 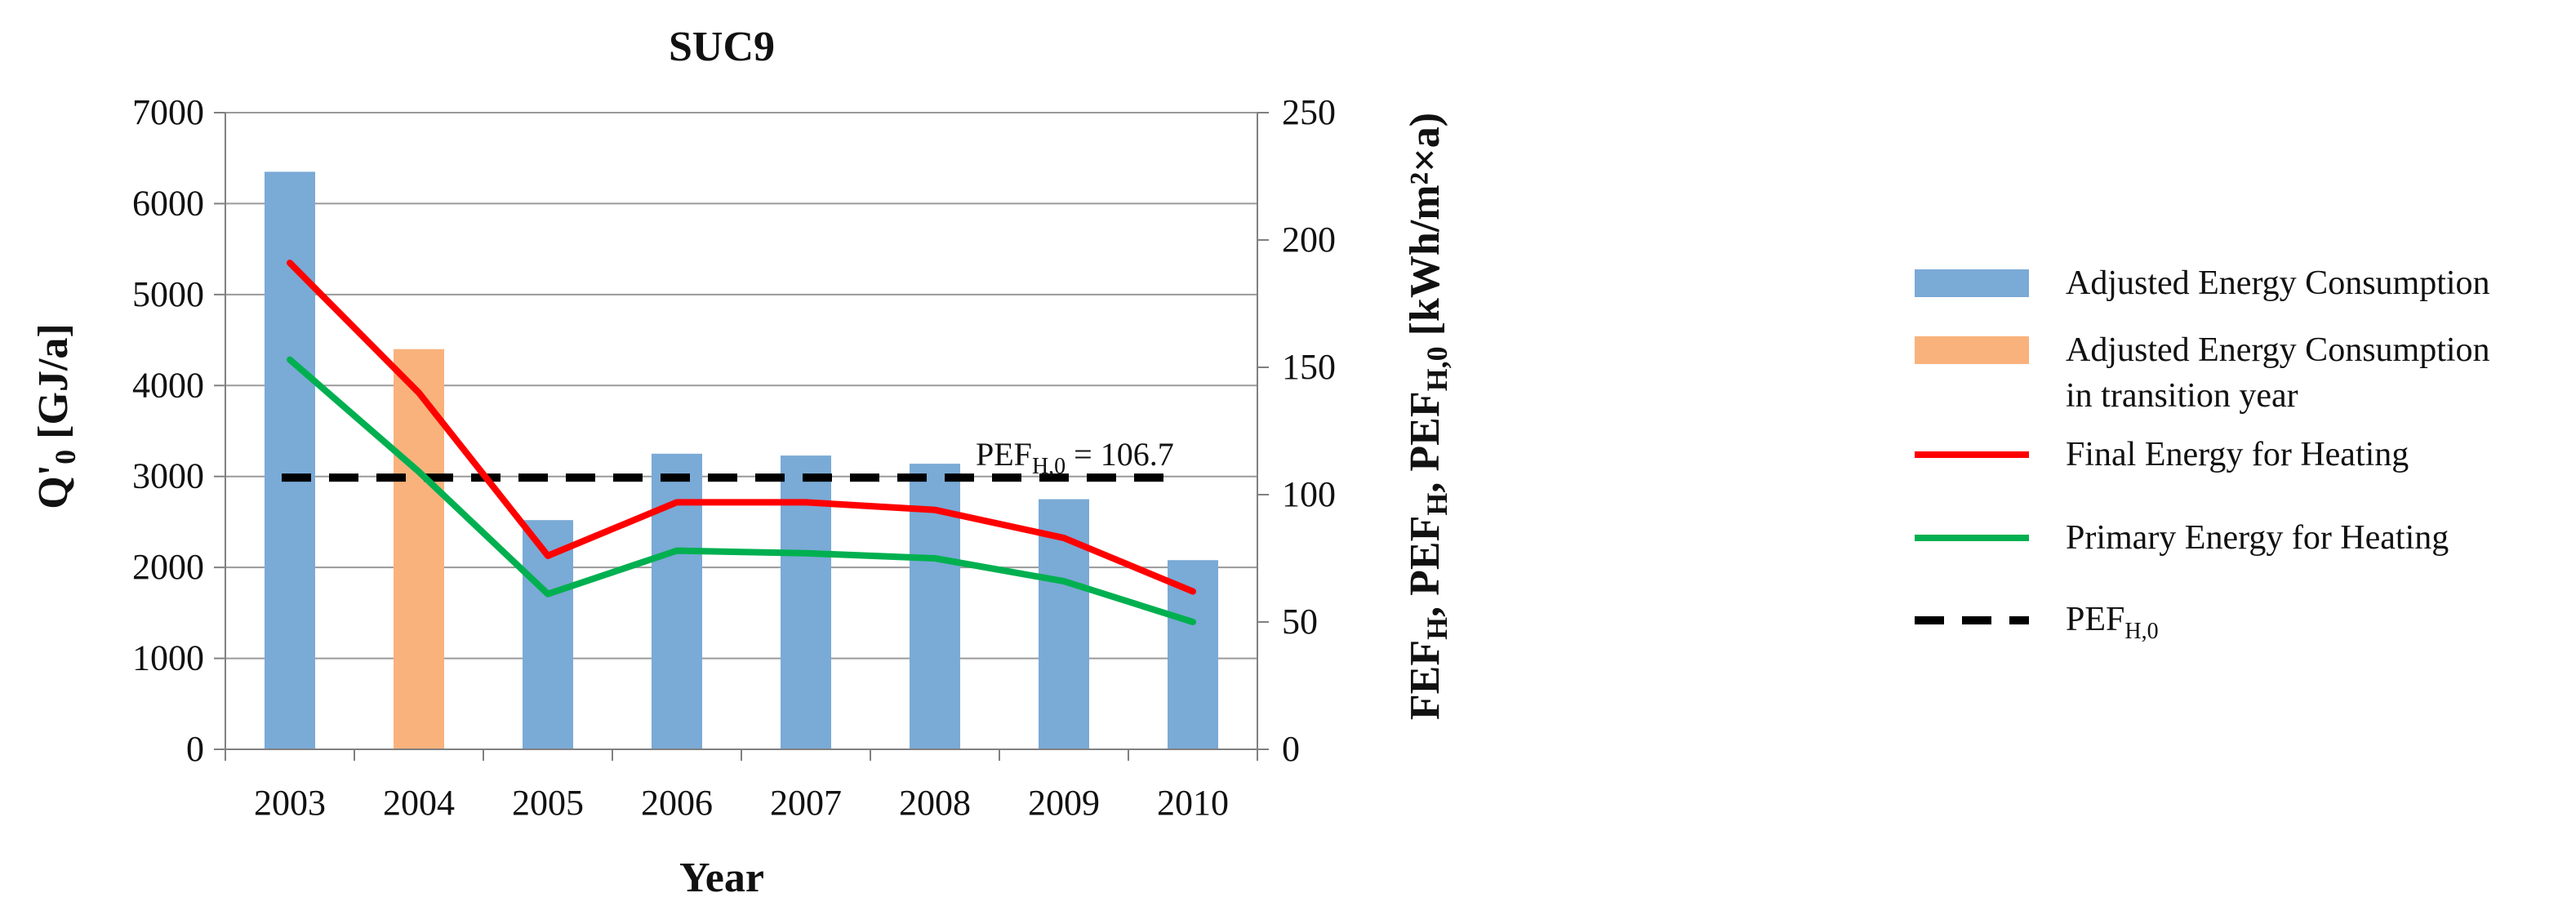 I want to click on legend-label-pef-h0: PEFH,0, so click(x=2112, y=622).